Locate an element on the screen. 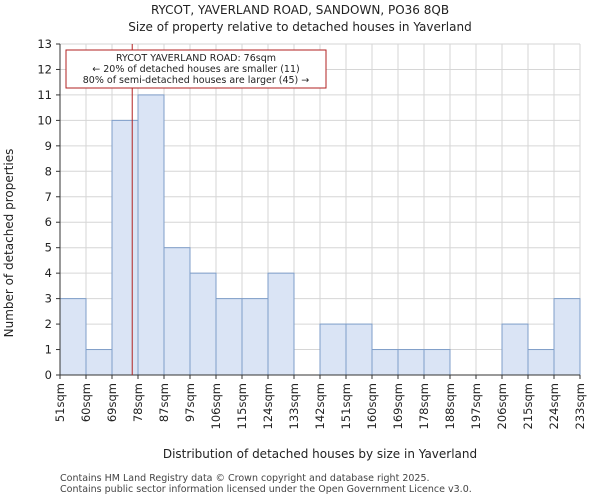  x-tick-label: 60sqm is located at coordinates (86, 402).